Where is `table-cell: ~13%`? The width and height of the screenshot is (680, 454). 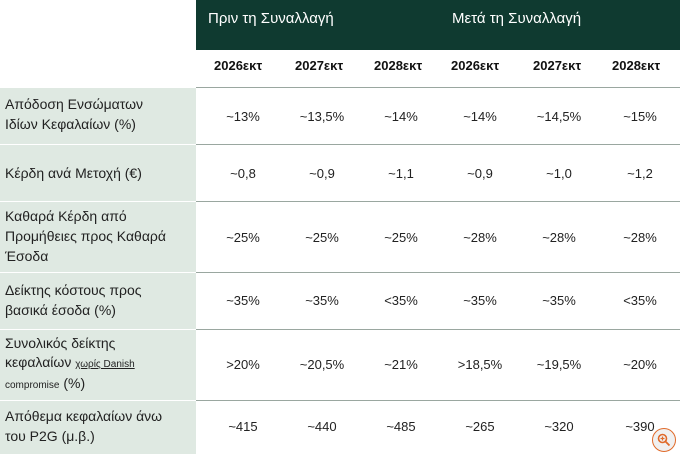
table-cell: ~13% is located at coordinates (243, 116).